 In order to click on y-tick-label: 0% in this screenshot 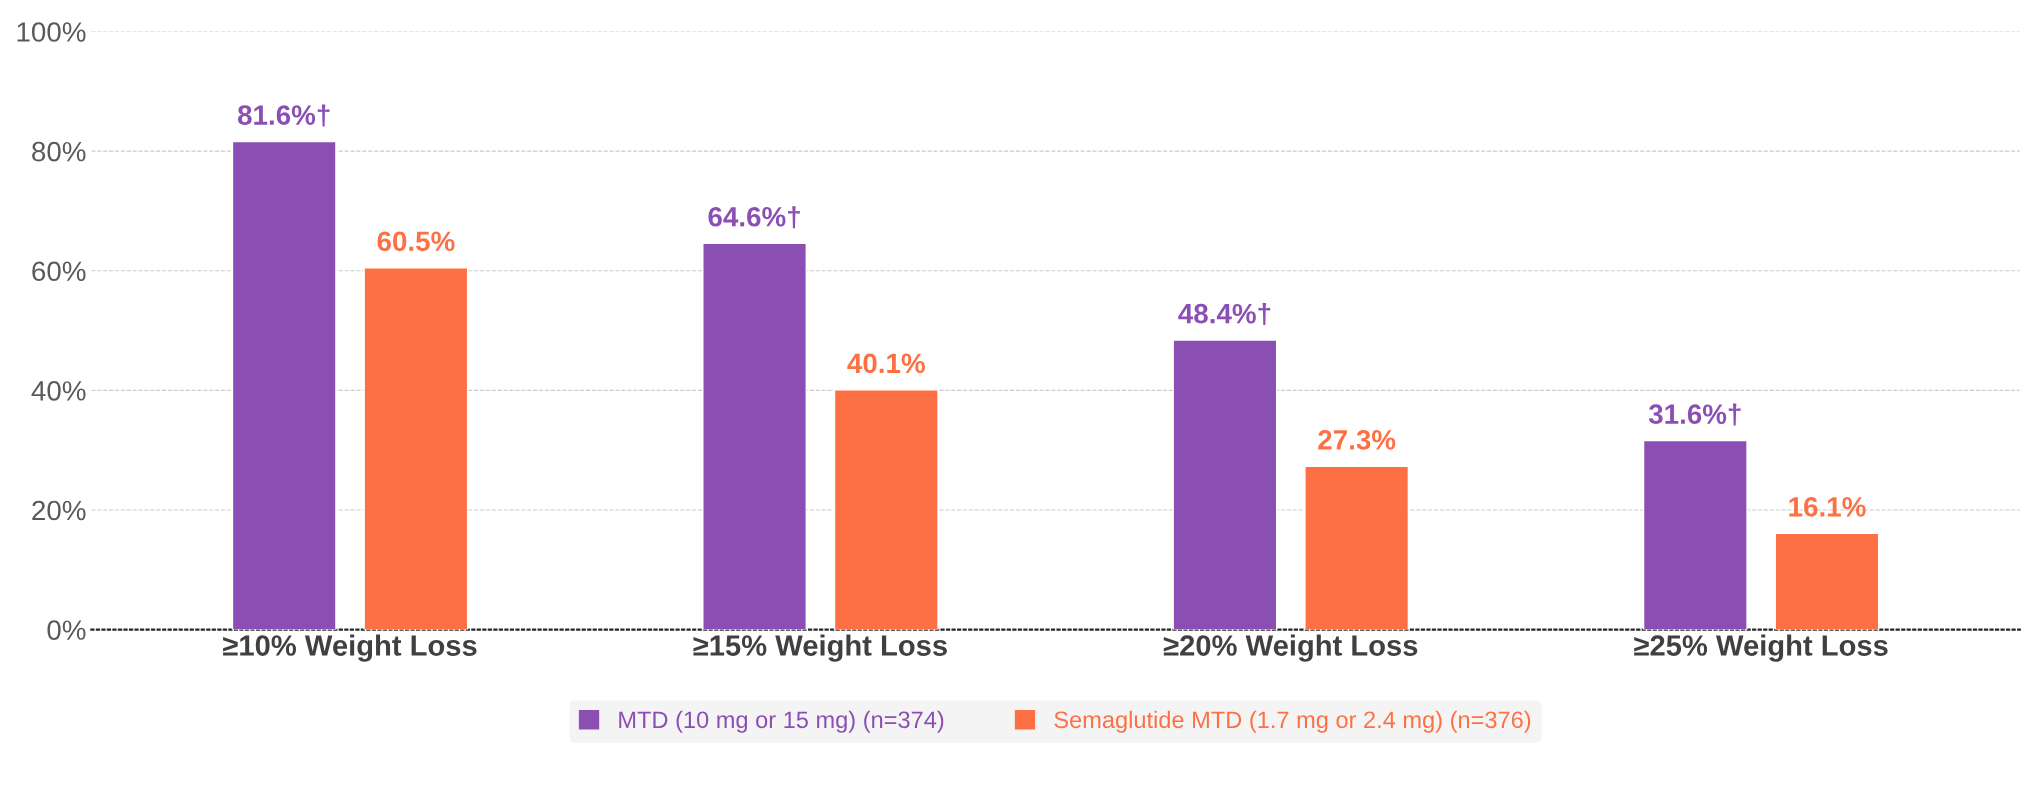, I will do `click(66, 630)`.